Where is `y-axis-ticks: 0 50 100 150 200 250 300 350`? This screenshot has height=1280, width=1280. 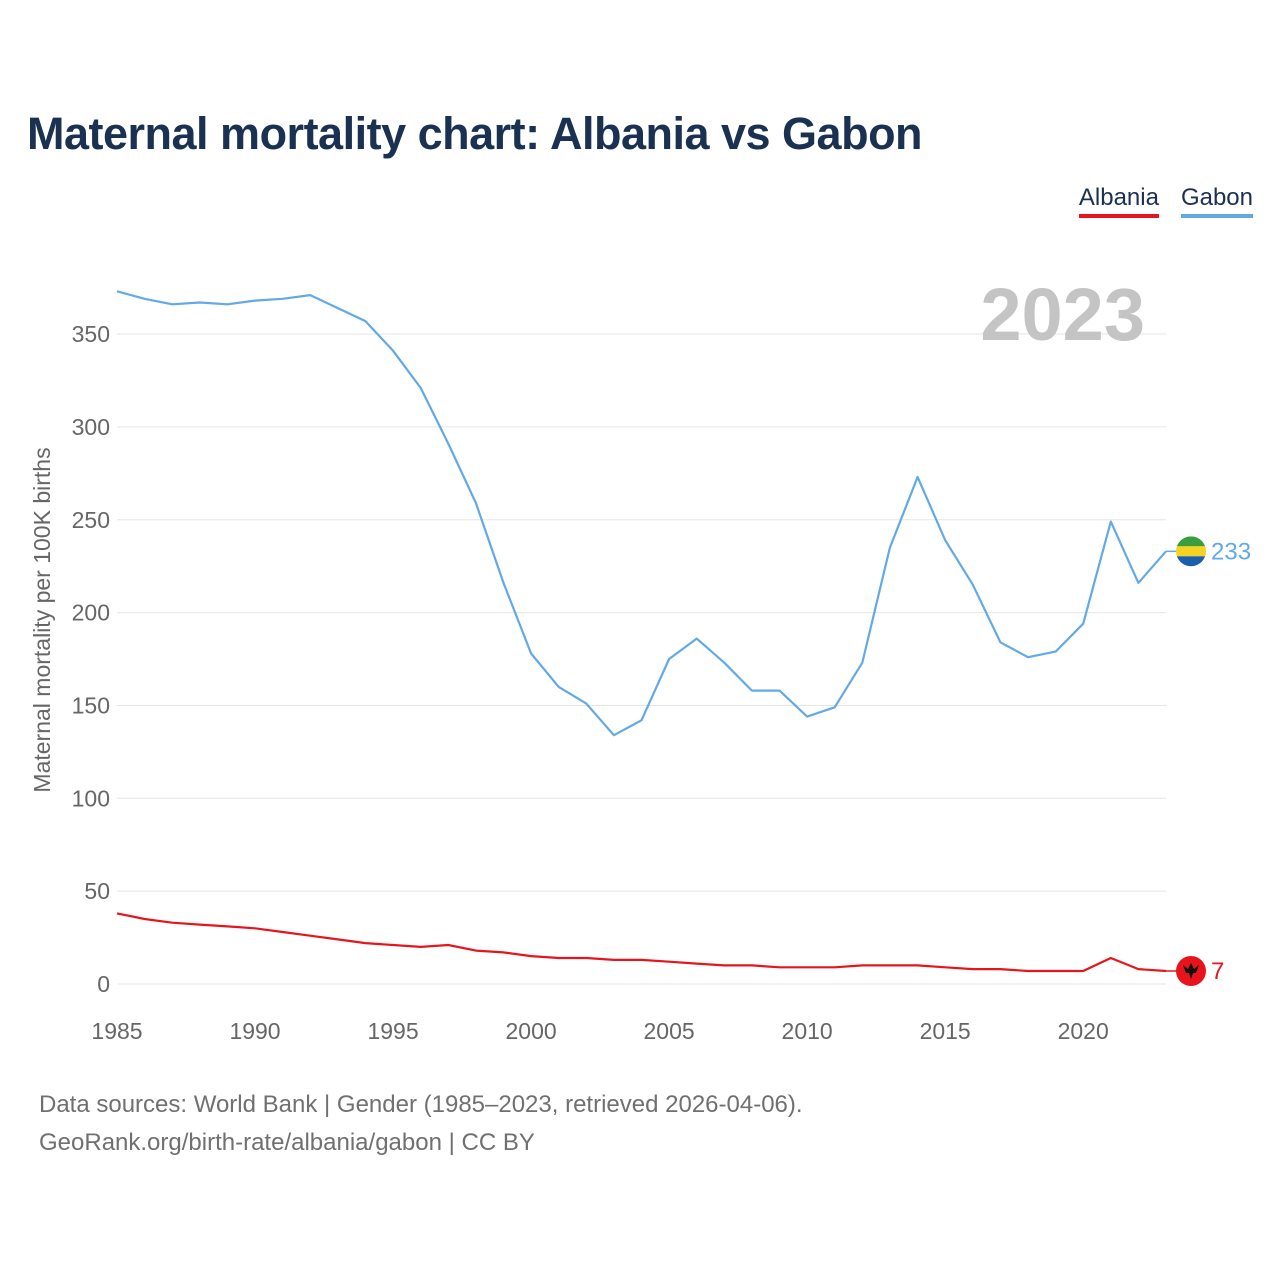 y-axis-ticks: 0 50 100 150 200 250 300 350 is located at coordinates (91, 659).